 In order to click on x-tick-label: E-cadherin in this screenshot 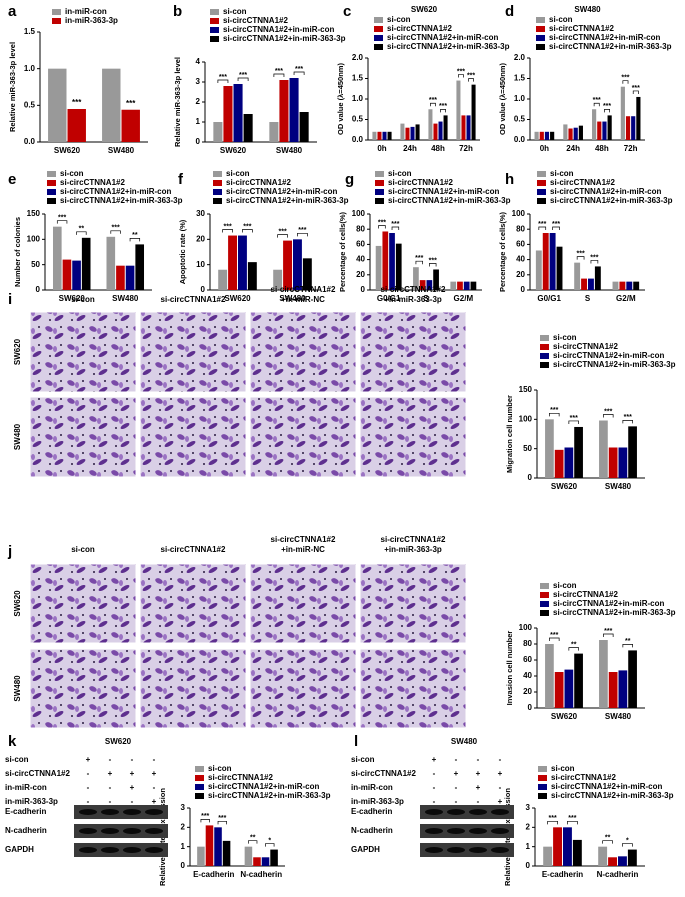, I will do `click(562, 874)`.